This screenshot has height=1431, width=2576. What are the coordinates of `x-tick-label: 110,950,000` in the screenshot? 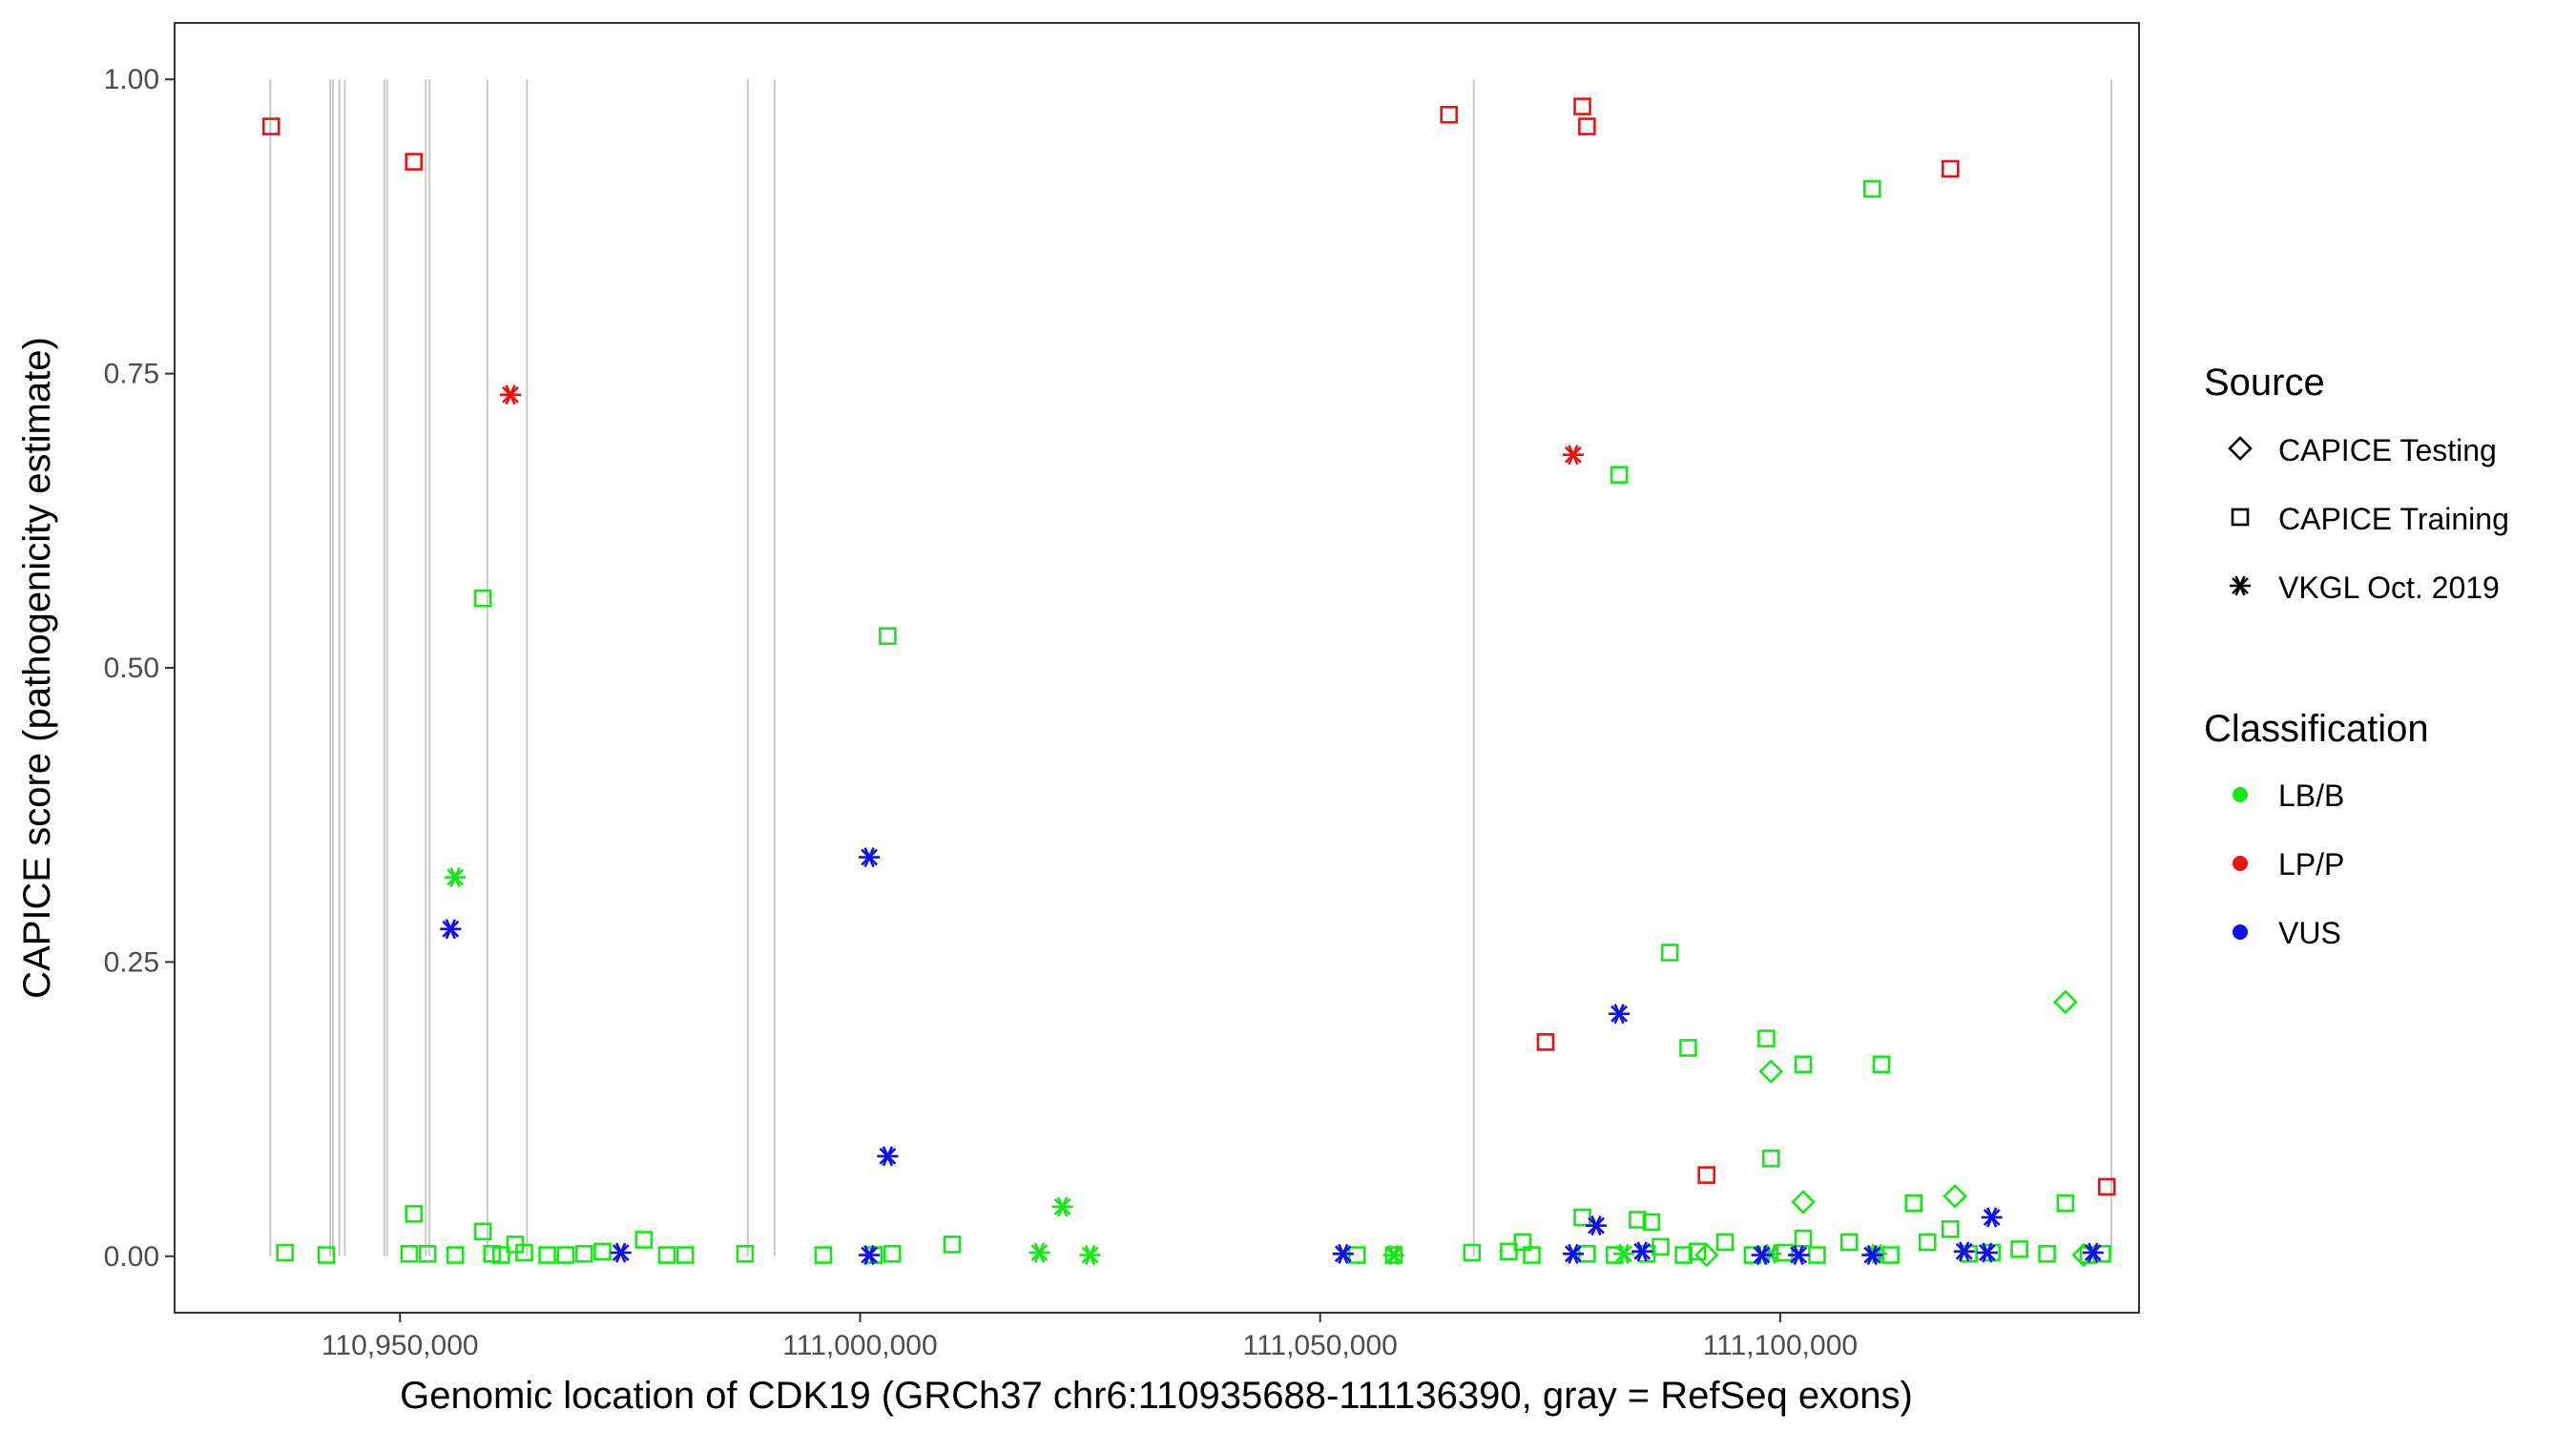 It's located at (400, 1345).